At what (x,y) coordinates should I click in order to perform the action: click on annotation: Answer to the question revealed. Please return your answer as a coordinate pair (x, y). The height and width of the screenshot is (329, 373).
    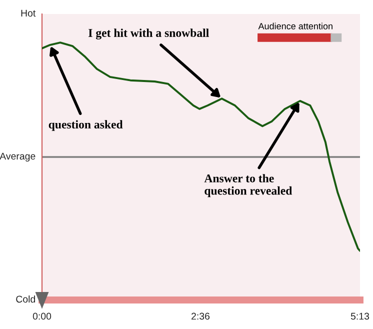
    Looking at the image, I should click on (248, 186).